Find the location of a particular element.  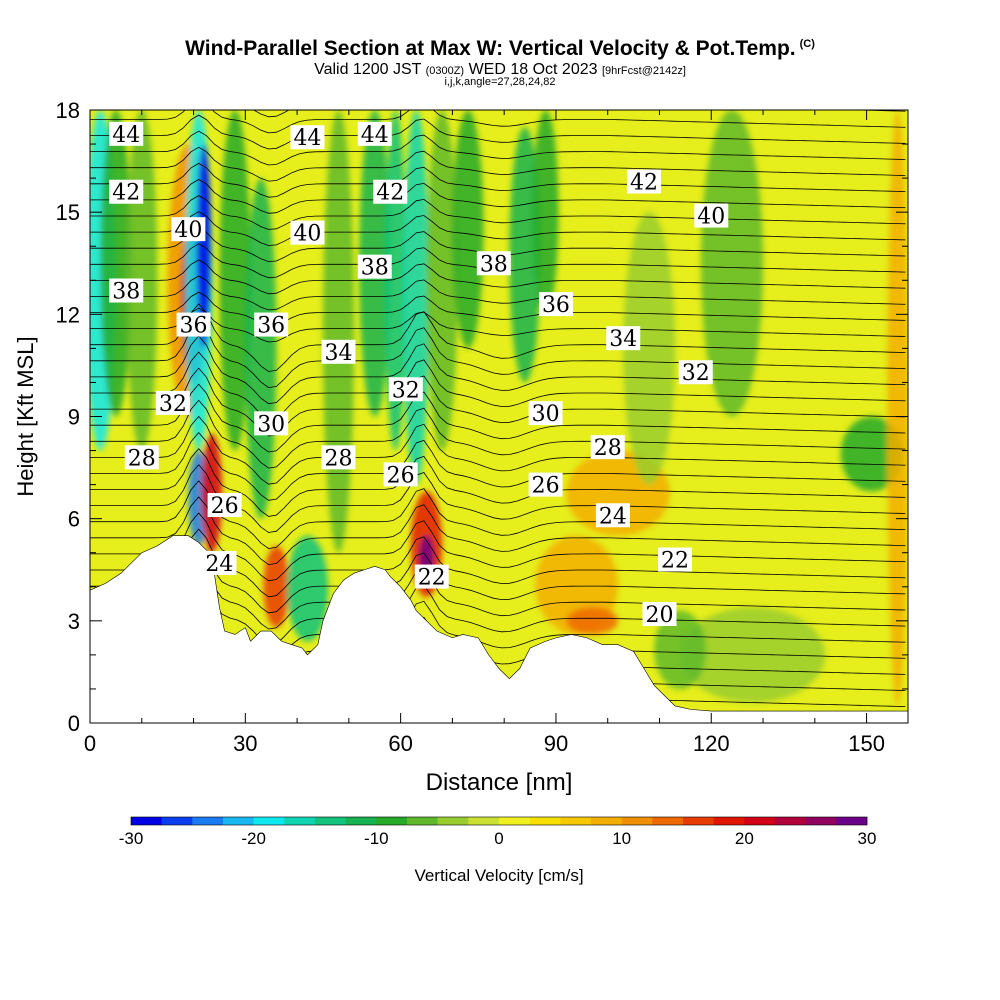

contour-label-text: 44 is located at coordinates (375, 135).